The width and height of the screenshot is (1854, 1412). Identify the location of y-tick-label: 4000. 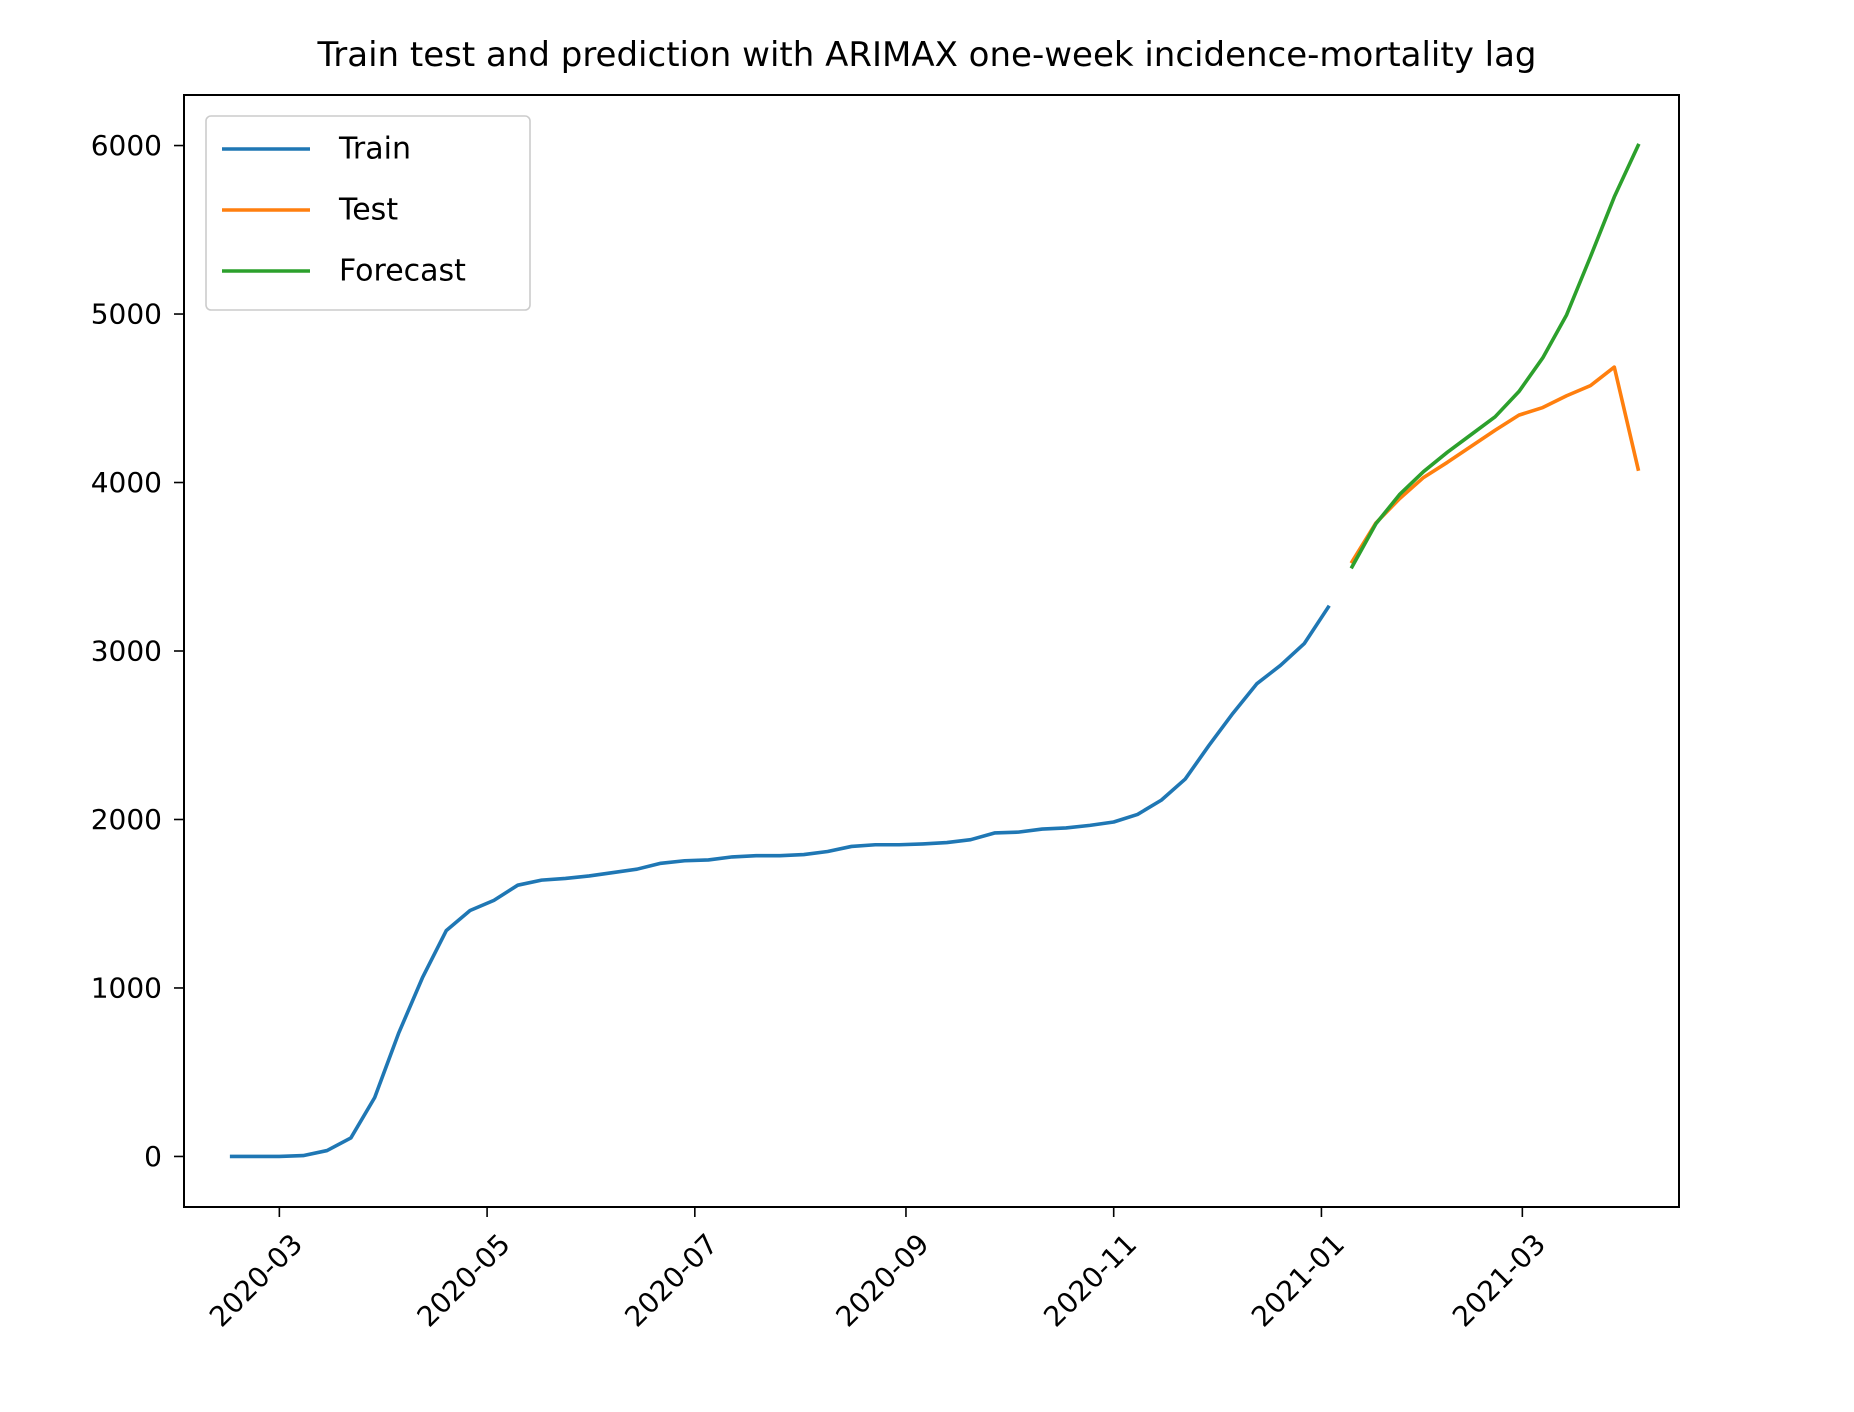
(126, 482).